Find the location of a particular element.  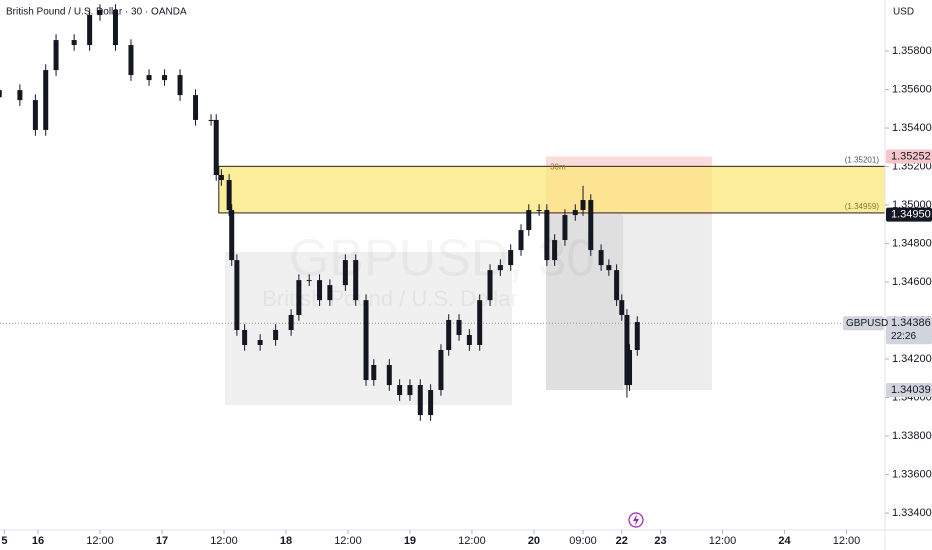

target-price-label-bg is located at coordinates (909, 390).